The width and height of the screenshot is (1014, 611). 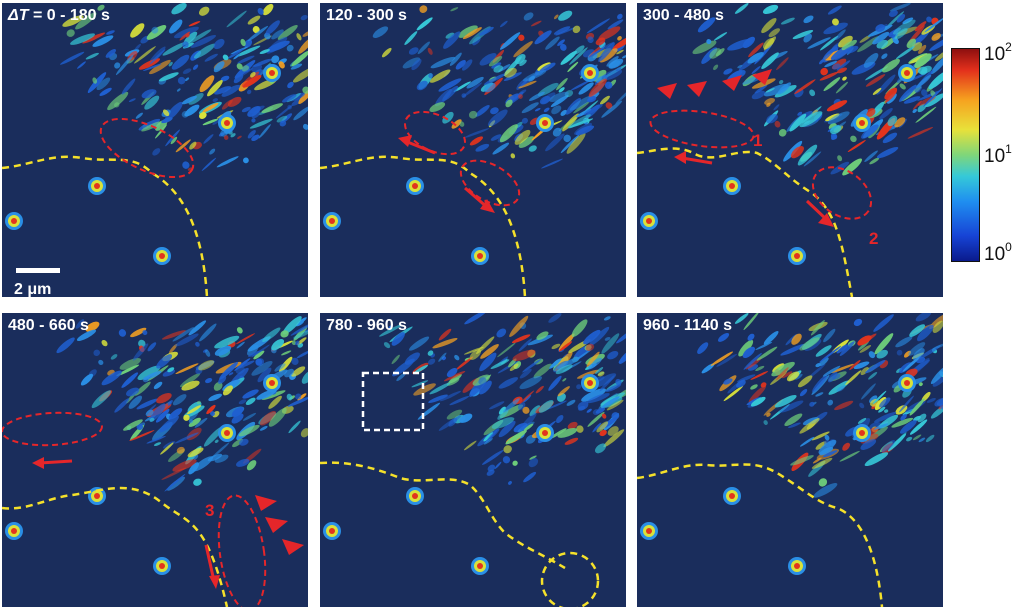 What do you see at coordinates (366, 325) in the screenshot?
I see `panel-time-label: 780 - 960 s` at bounding box center [366, 325].